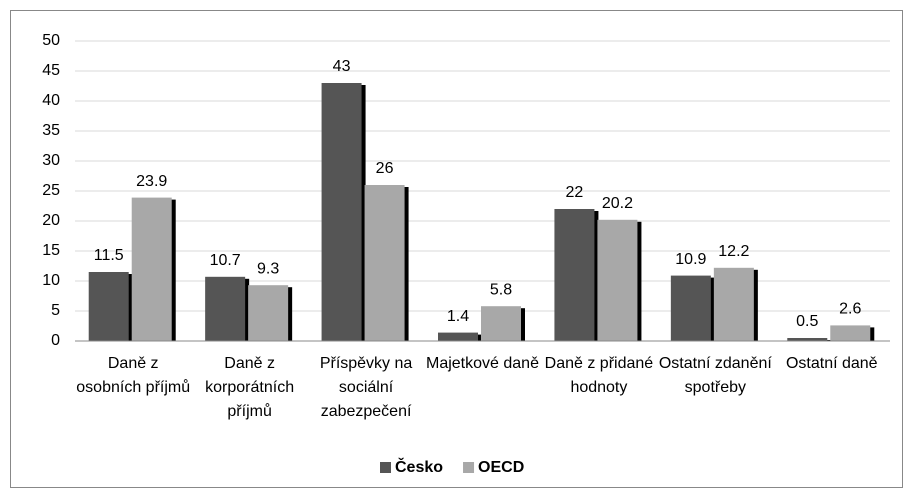 The width and height of the screenshot is (913, 498). I want to click on y-tick-label: 30, so click(51, 160).